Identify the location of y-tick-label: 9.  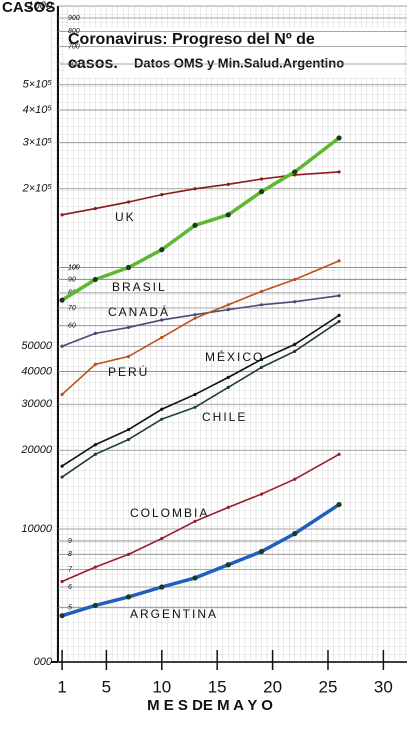
(70, 541).